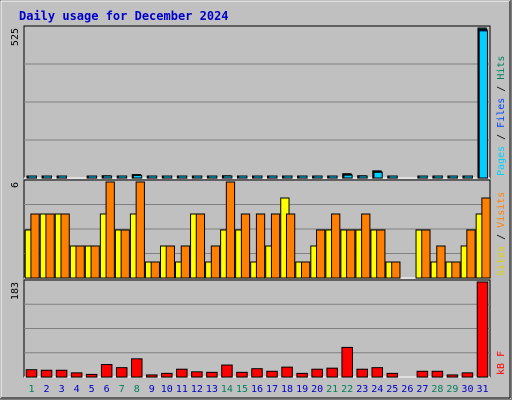  Describe the element at coordinates (287, 389) in the screenshot. I see `x-tick-label: 18` at that location.